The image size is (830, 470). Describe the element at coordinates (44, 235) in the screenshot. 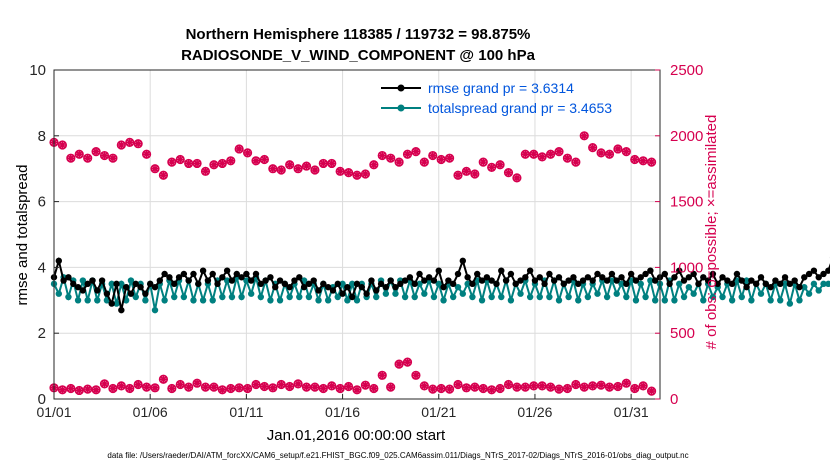

I see `y-axis-left: 0 2 4 6 8 10` at that location.